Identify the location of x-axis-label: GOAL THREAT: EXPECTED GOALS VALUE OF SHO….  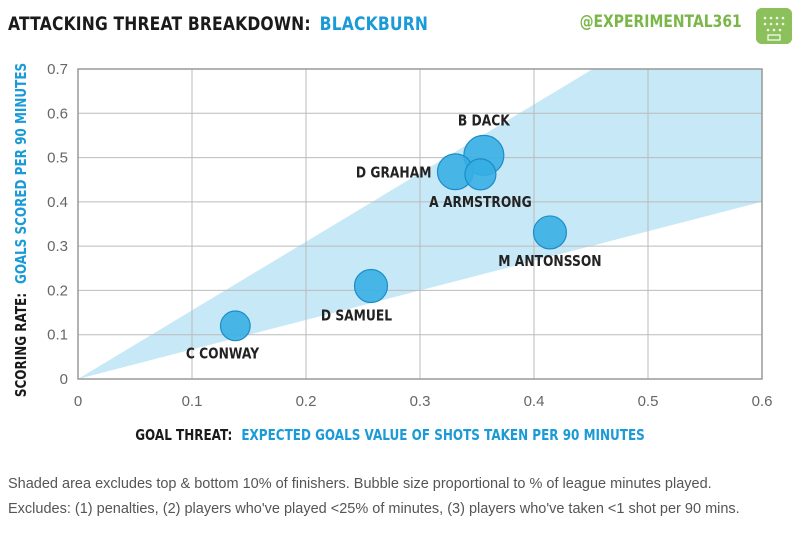
(390, 436).